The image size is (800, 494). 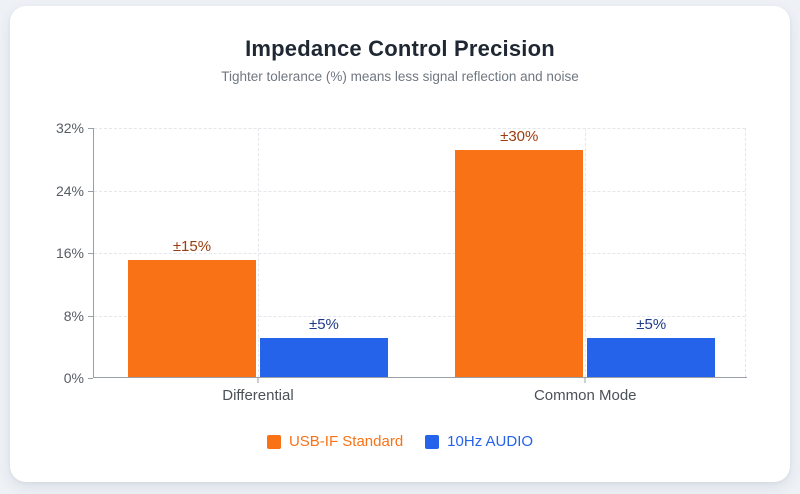 What do you see at coordinates (69, 253) in the screenshot?
I see `ytick-label-16: 16%` at bounding box center [69, 253].